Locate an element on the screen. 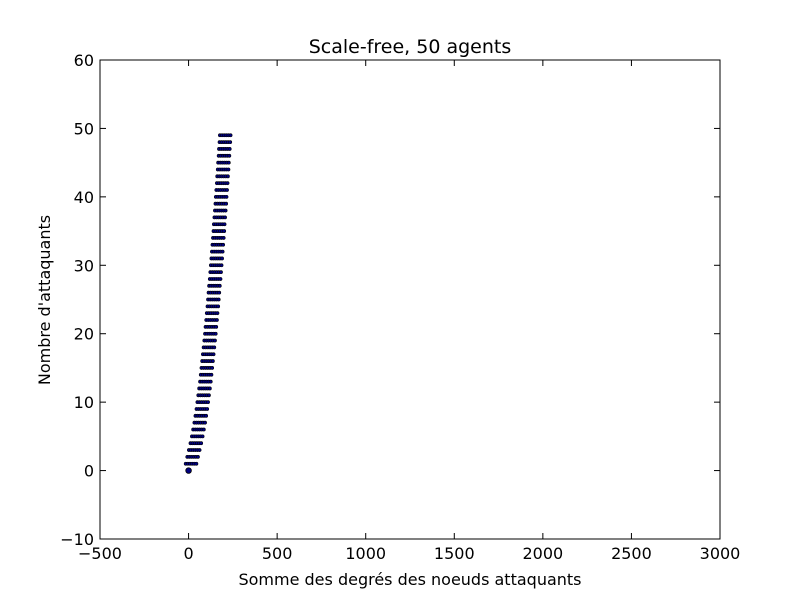 The height and width of the screenshot is (600, 800). x-tick-label: 2500 is located at coordinates (631, 553).